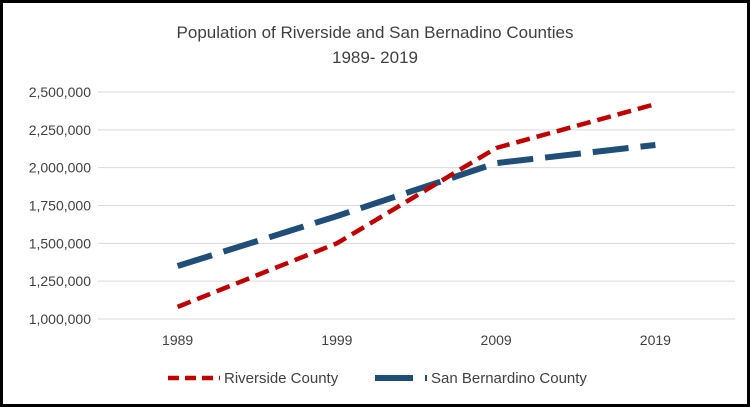  What do you see at coordinates (416, 340) in the screenshot?
I see `x-axis-ticks: 1989 1999 2009 2019` at bounding box center [416, 340].